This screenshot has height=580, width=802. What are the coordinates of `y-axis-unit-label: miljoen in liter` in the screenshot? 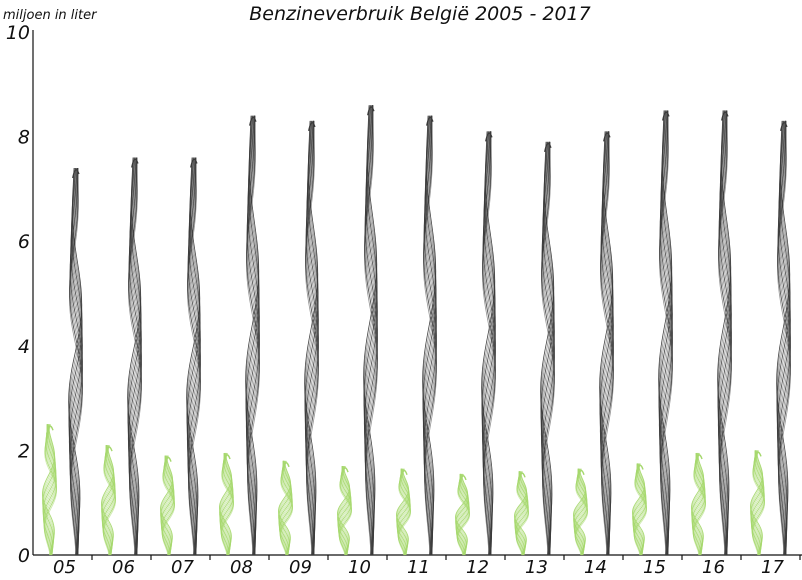 It's located at (50, 15).